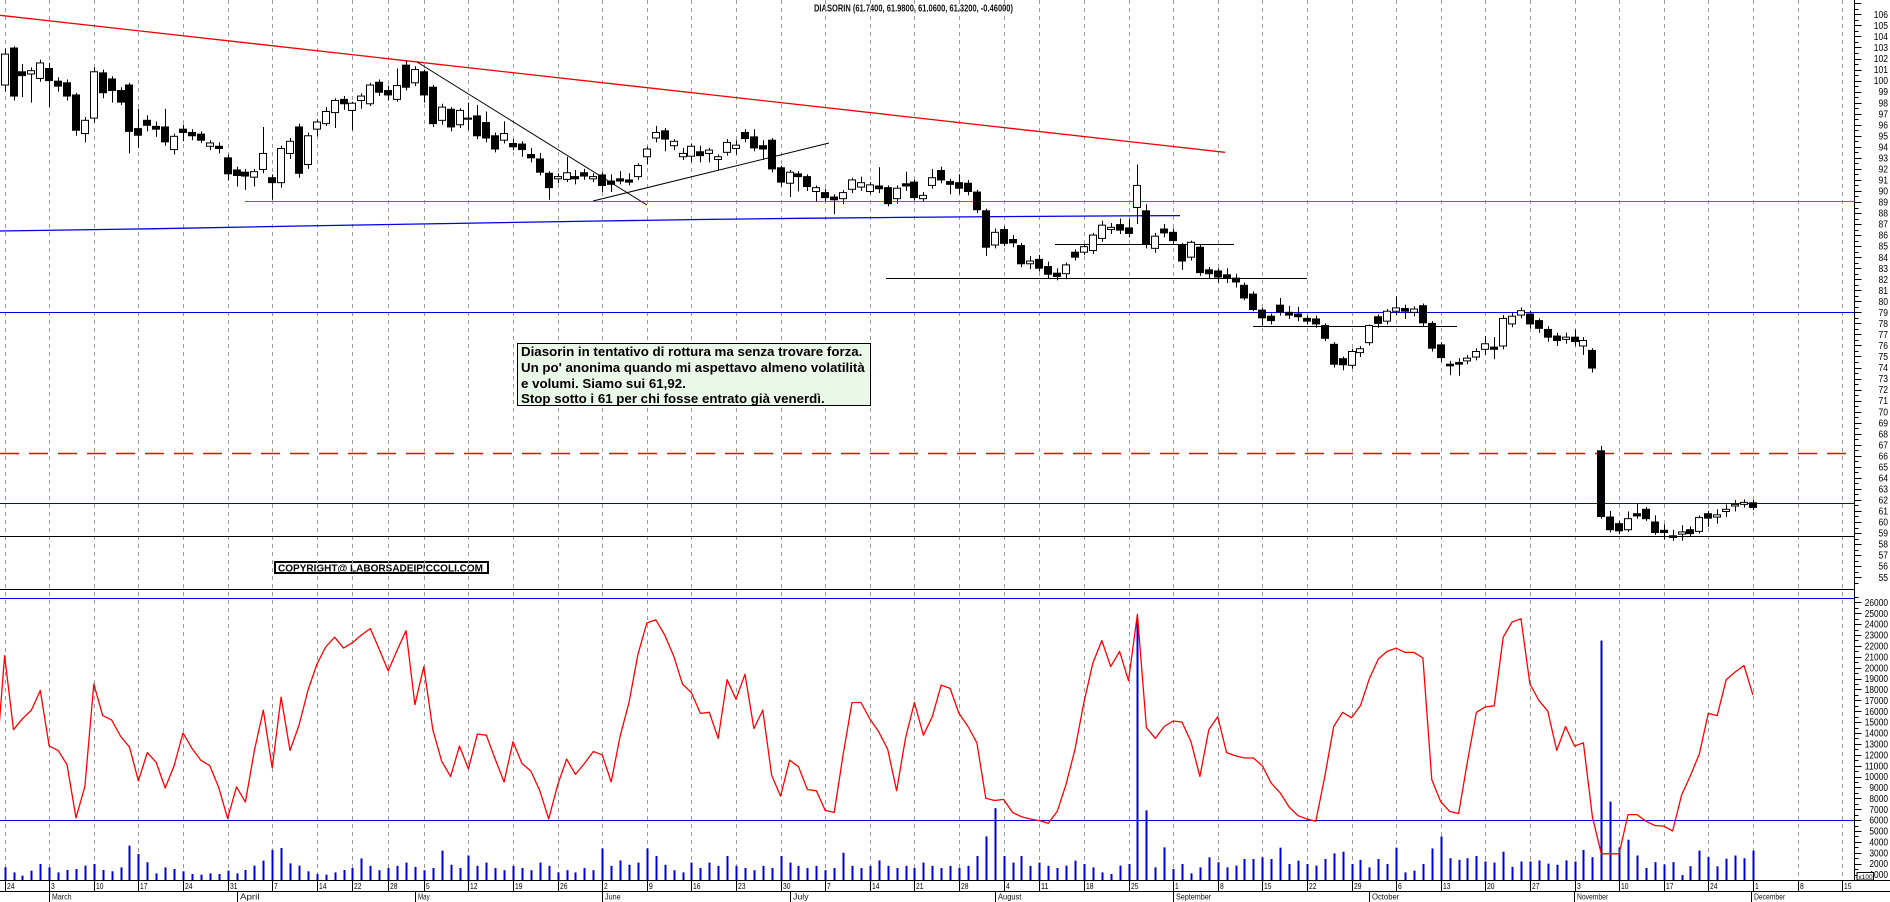  What do you see at coordinates (1877, 755) in the screenshot?
I see `svg-text: 12000` at bounding box center [1877, 755].